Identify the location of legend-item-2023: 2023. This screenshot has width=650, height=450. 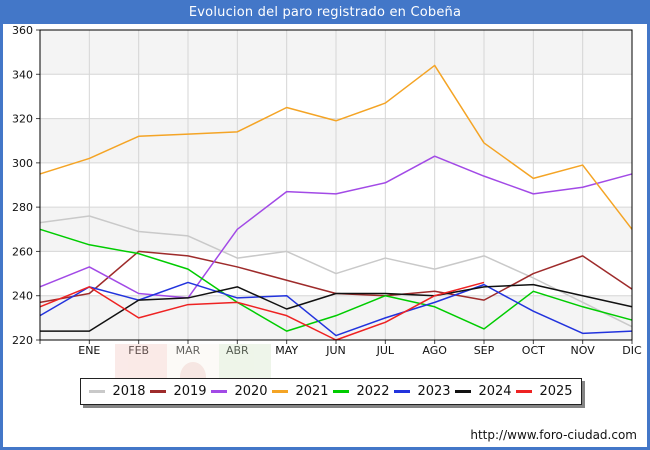
(422, 391).